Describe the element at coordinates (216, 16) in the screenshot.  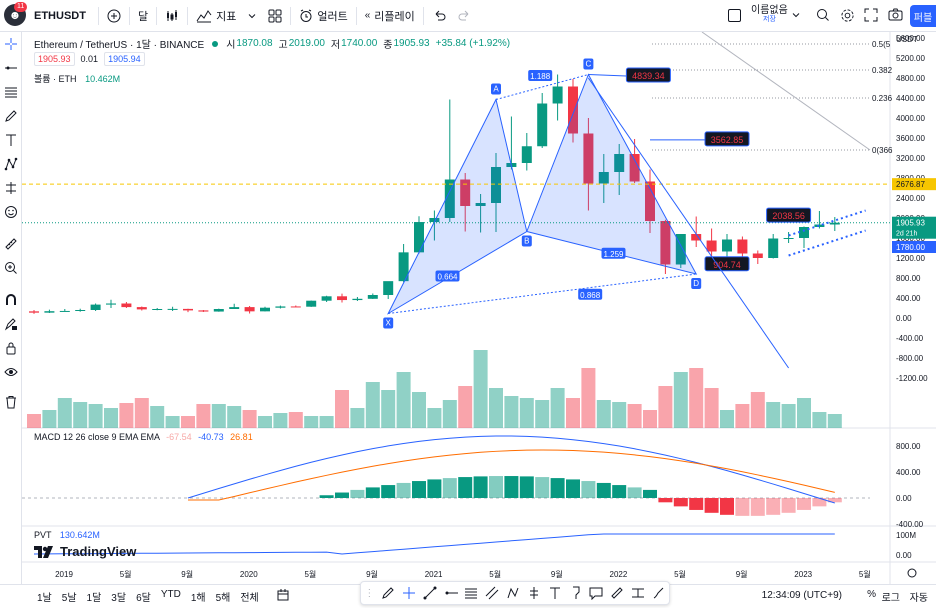
I see `indicators-button: 지표` at that location.